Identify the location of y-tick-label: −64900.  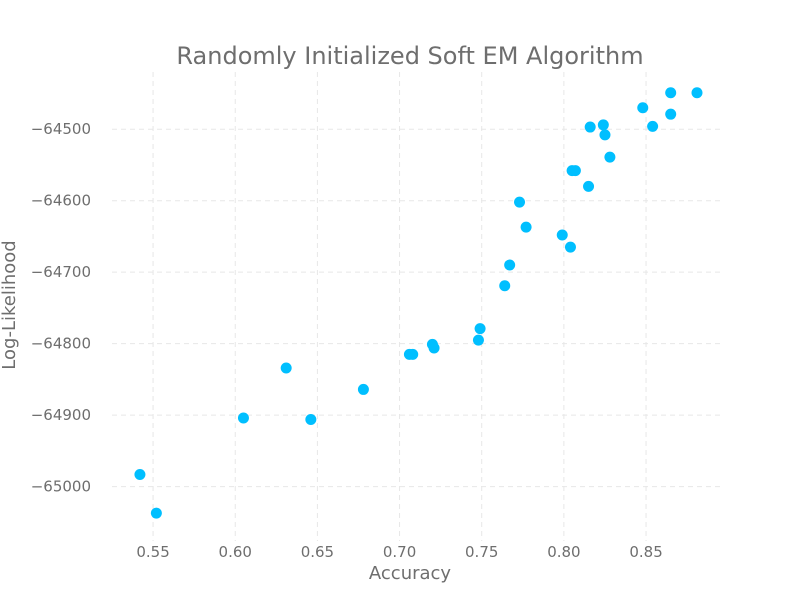
(61, 415).